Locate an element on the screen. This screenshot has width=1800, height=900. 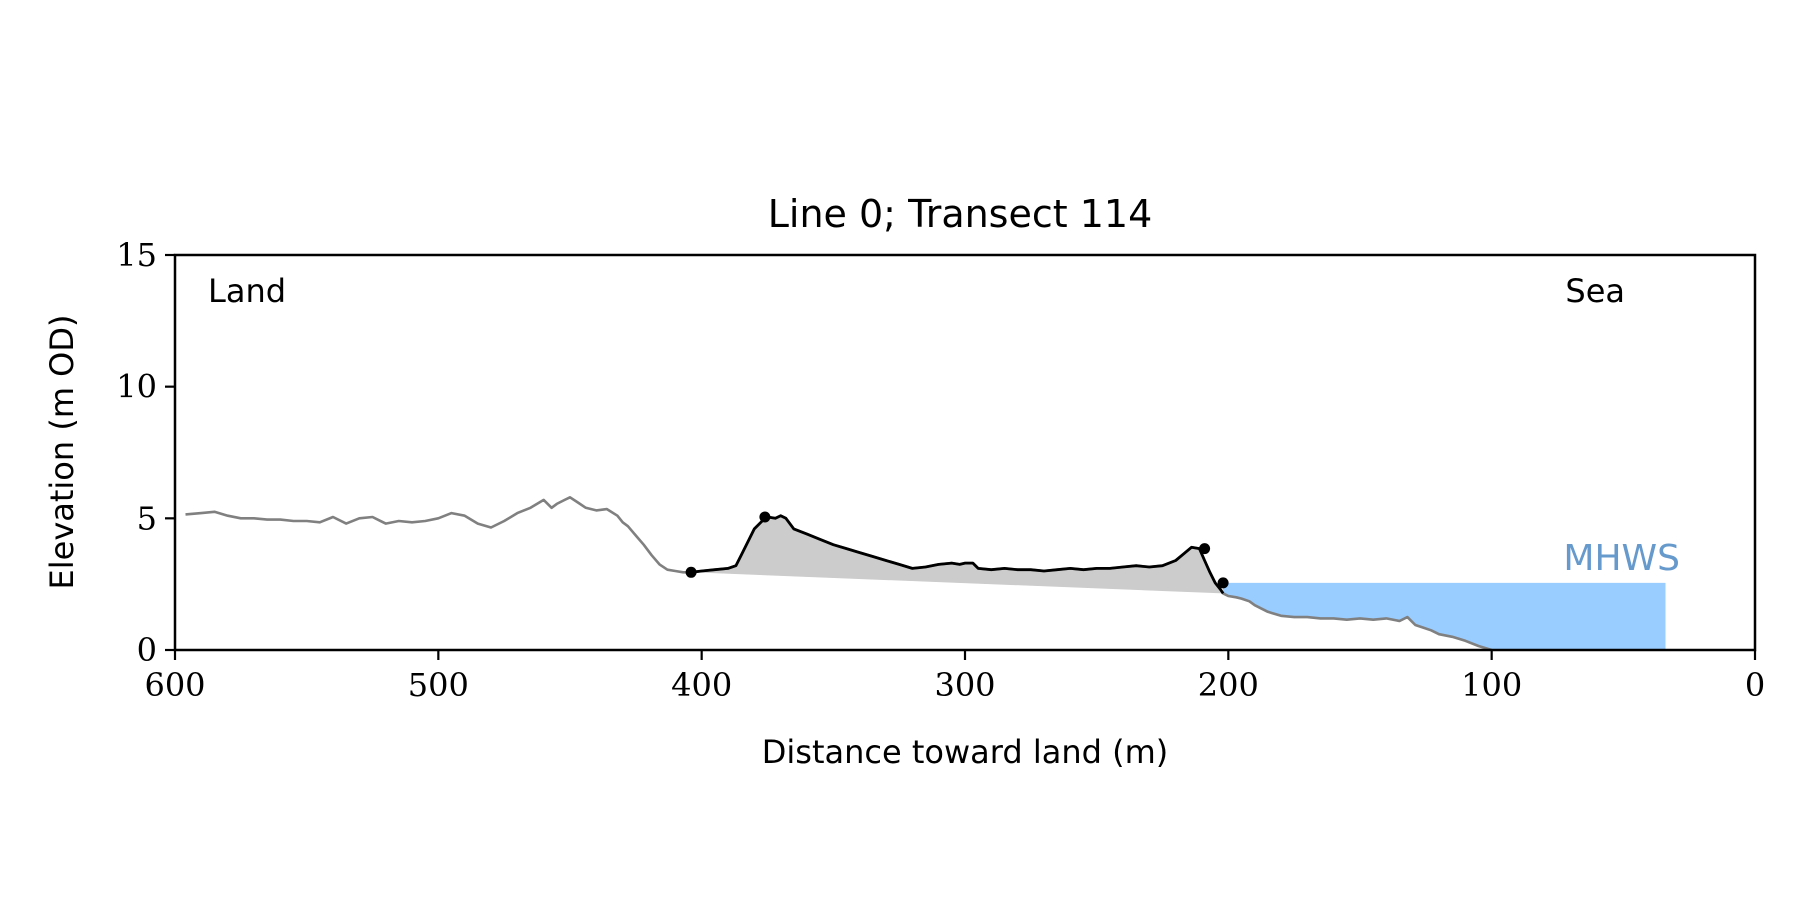
dune-volume-fill is located at coordinates (957, 554).